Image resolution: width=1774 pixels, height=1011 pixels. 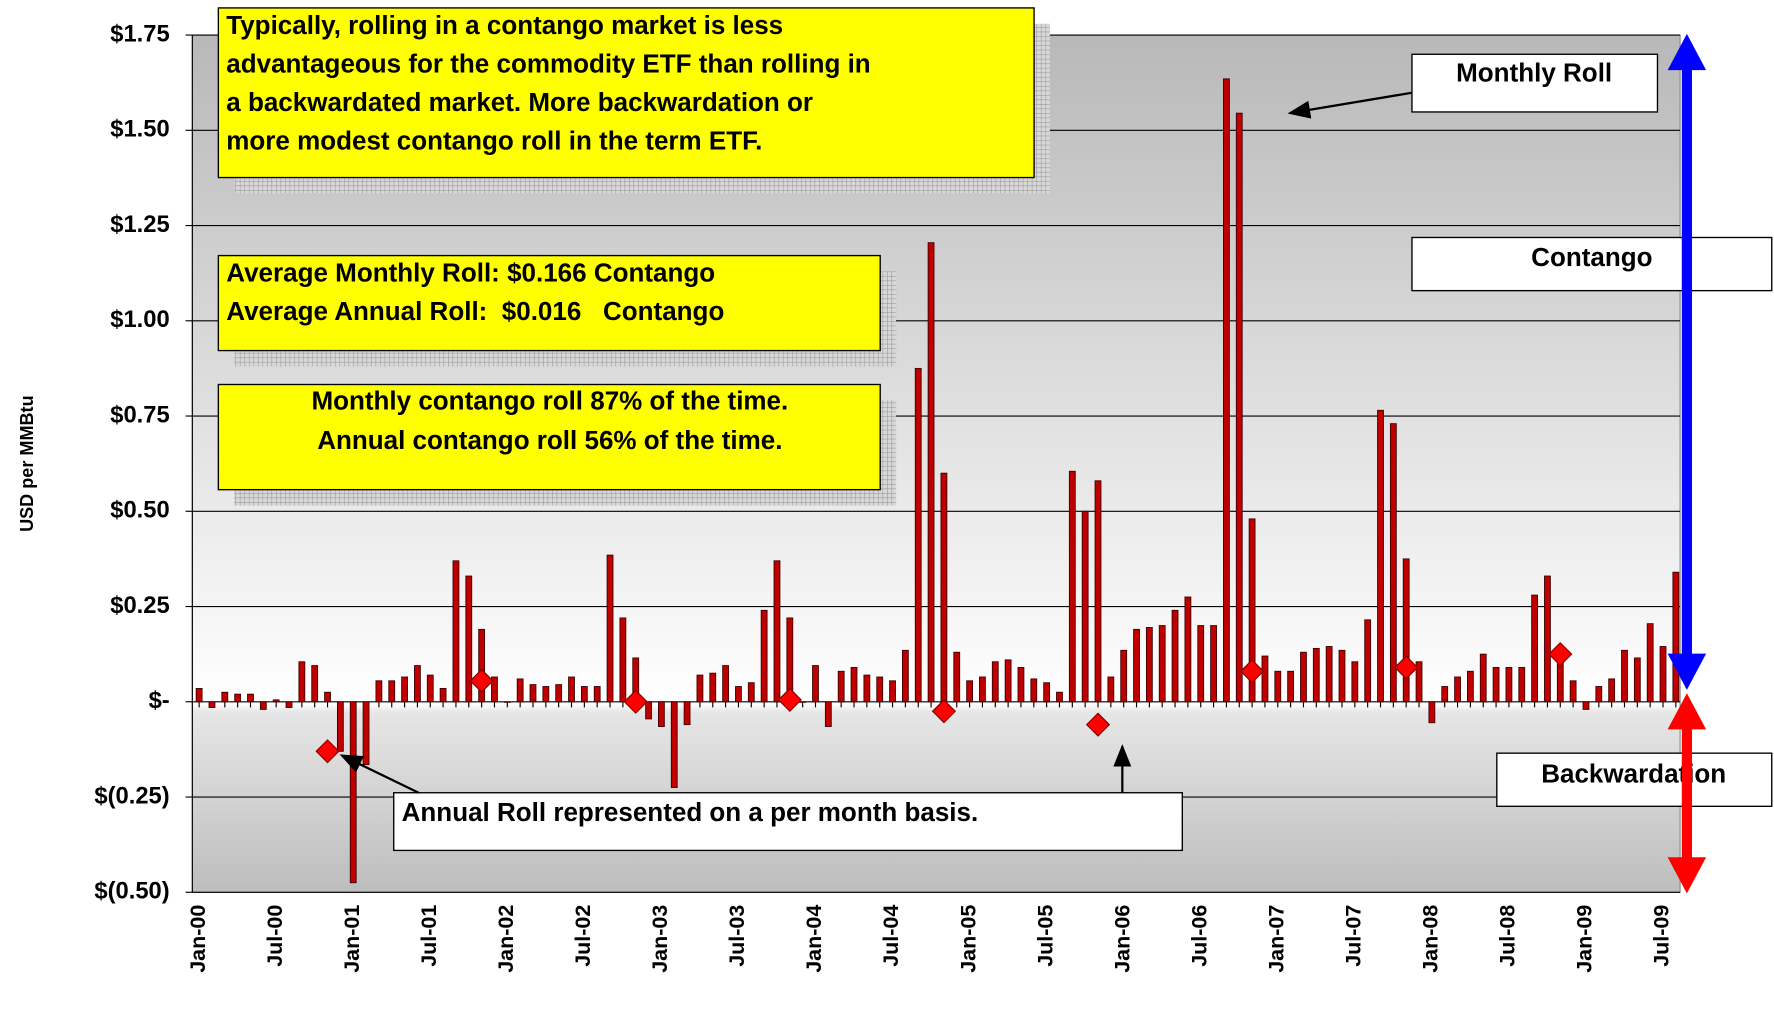 I want to click on x-tick-label: Jul-05, so click(x=1045, y=936).